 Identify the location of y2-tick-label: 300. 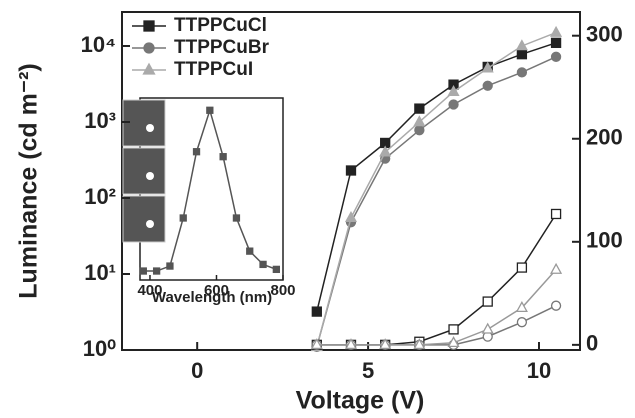
(604, 34).